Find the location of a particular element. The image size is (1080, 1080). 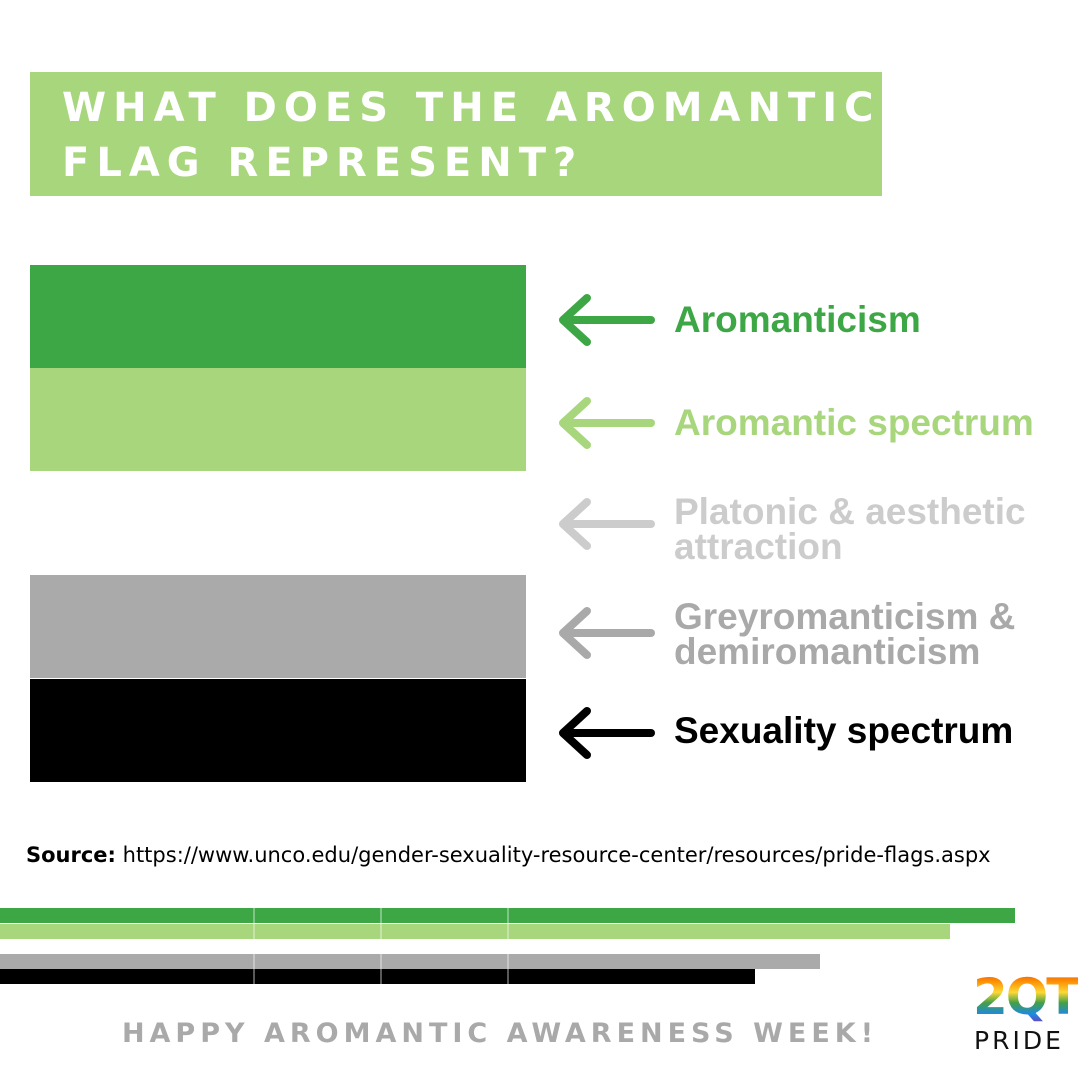

decor-bar-light-green is located at coordinates (475, 931).